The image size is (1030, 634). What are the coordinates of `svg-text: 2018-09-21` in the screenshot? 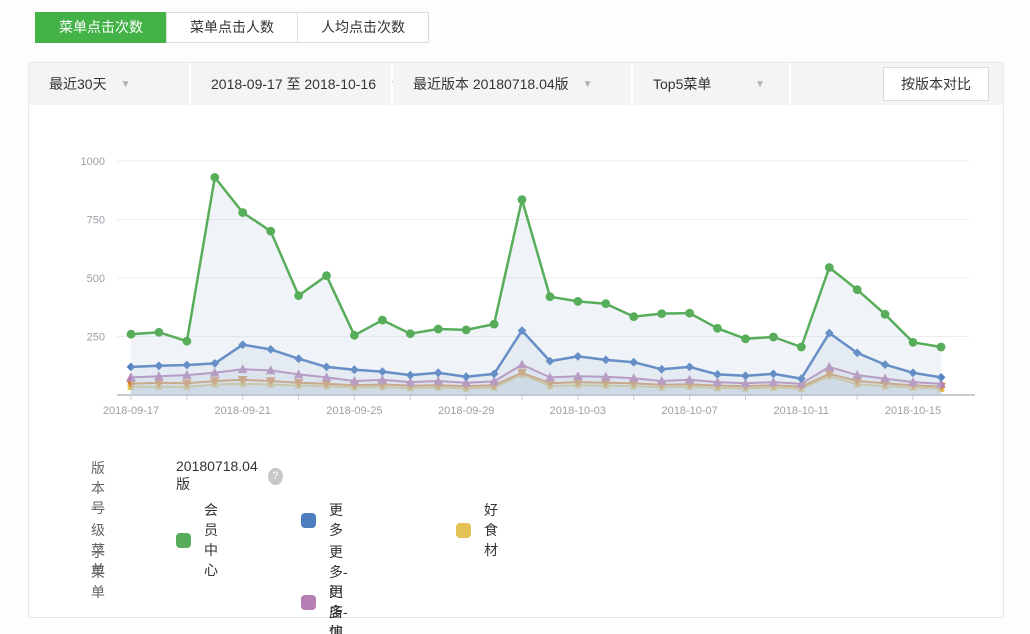 It's located at (243, 411).